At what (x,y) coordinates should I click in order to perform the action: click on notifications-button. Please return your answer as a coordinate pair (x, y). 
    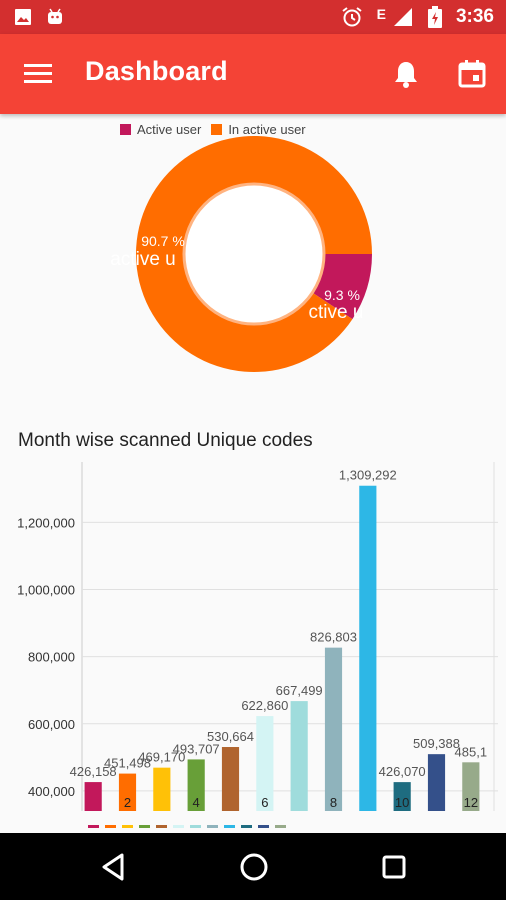
    Looking at the image, I should click on (406, 74).